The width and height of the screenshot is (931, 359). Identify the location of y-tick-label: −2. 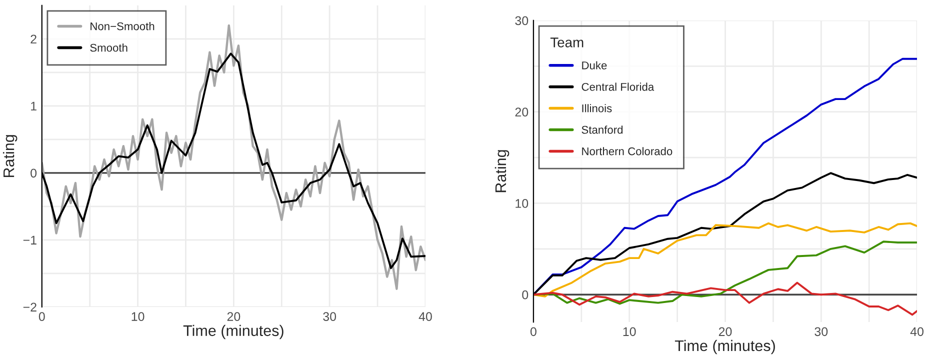
(29, 307).